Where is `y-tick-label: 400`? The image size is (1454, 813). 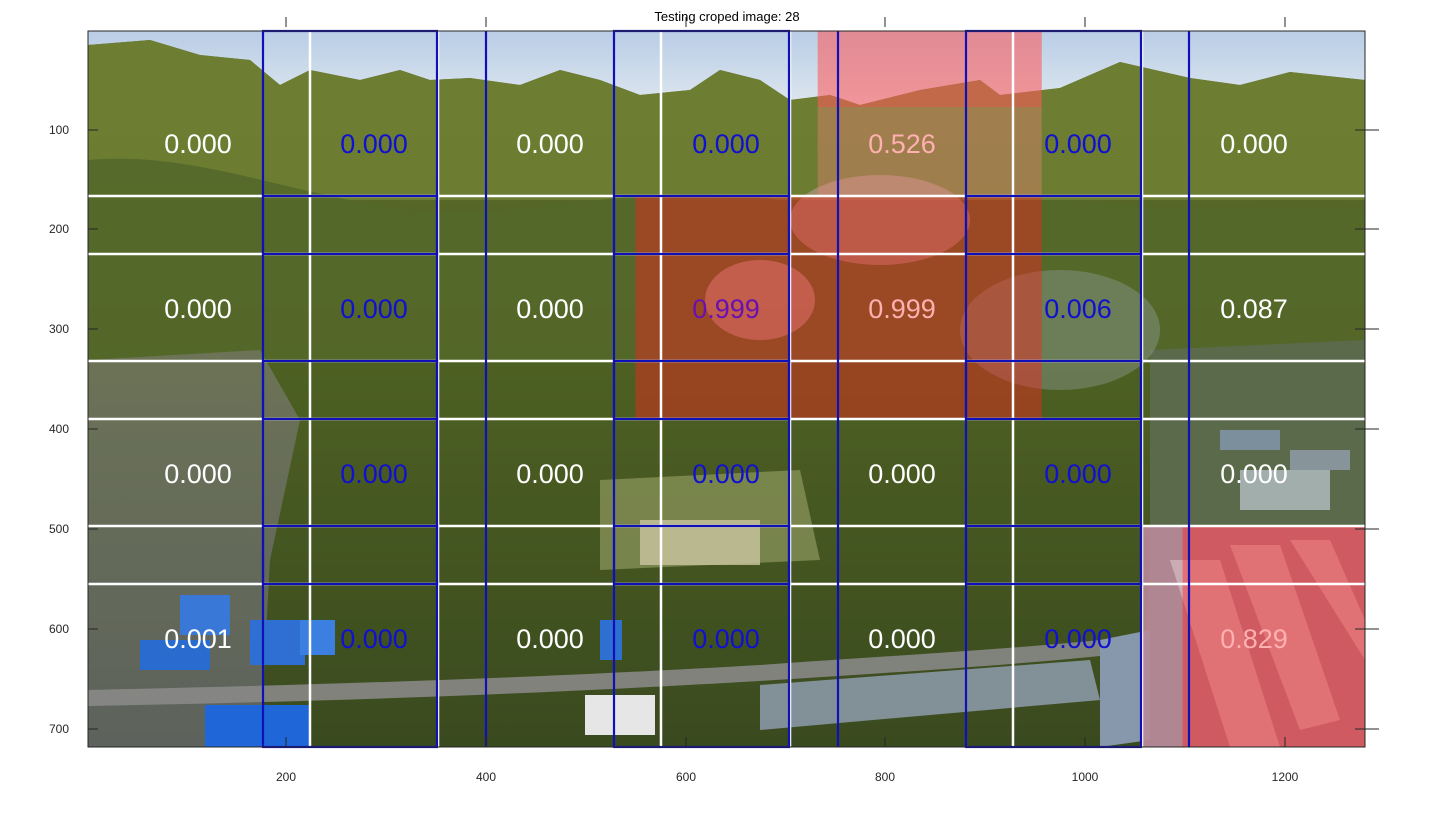 y-tick-label: 400 is located at coordinates (59, 429).